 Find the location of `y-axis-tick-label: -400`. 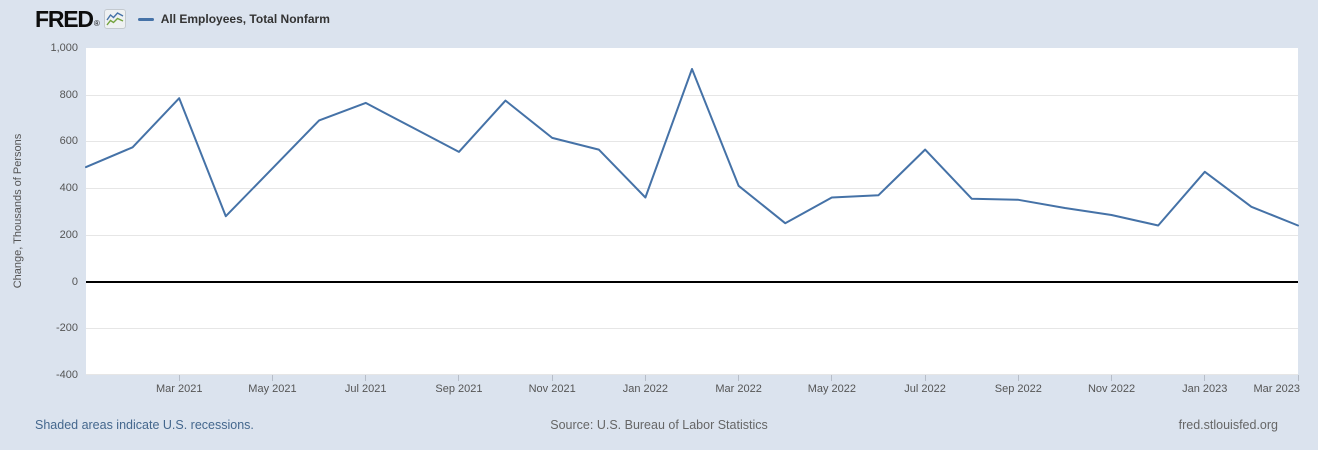

y-axis-tick-label: -400 is located at coordinates (66, 375).